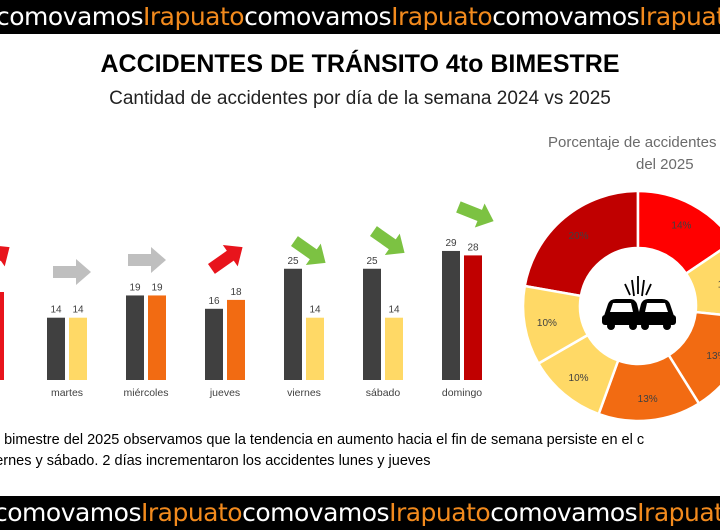 This screenshot has width=720, height=530. What do you see at coordinates (383, 393) in the screenshot?
I see `category-label: sábado` at bounding box center [383, 393].